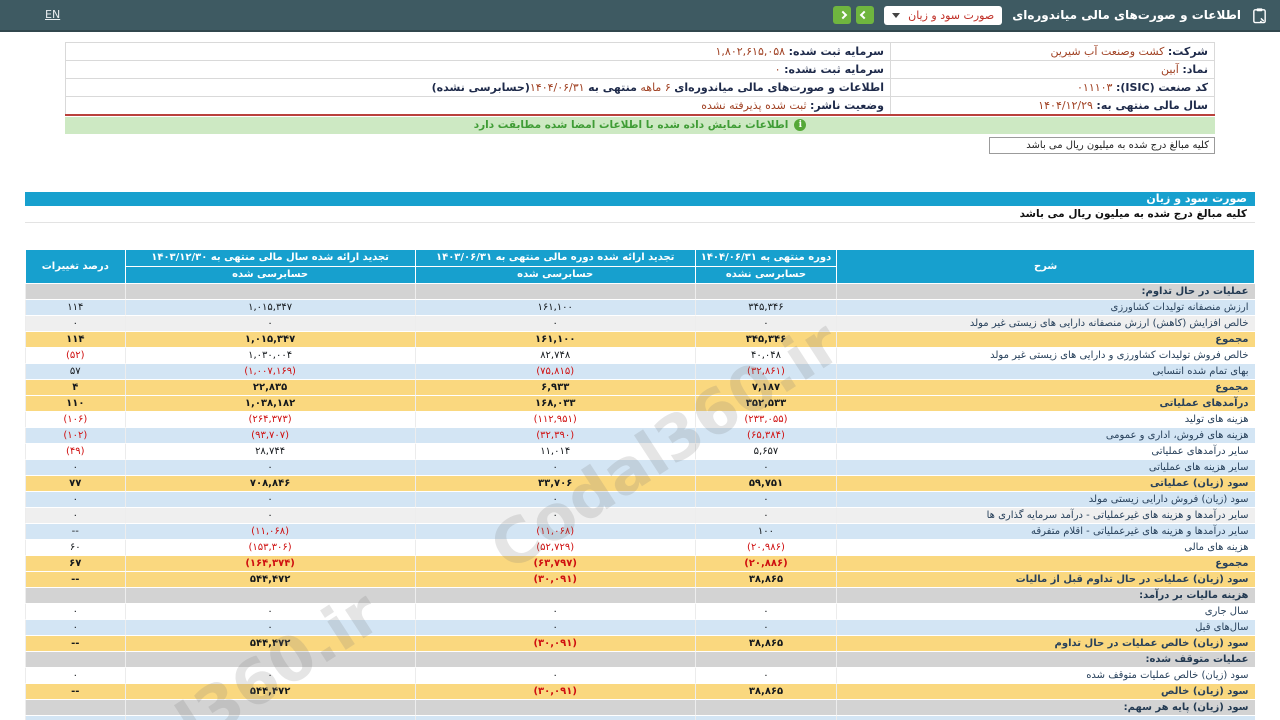  Describe the element at coordinates (1107, 51) in the screenshot. I see `company-value: کشت وصنعت آب شیرین` at that location.